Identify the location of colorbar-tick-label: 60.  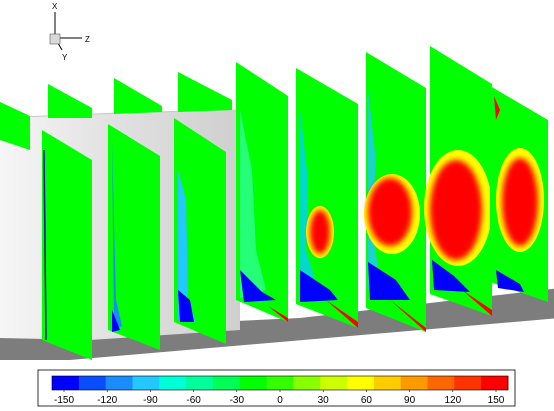
(367, 400).